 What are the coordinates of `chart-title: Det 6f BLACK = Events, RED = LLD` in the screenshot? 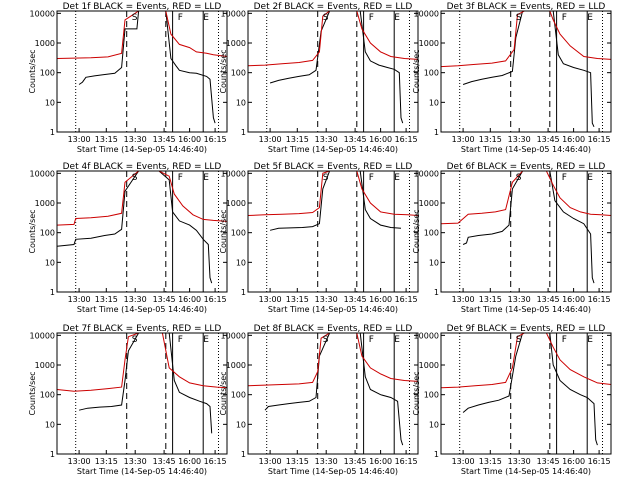 It's located at (526, 167).